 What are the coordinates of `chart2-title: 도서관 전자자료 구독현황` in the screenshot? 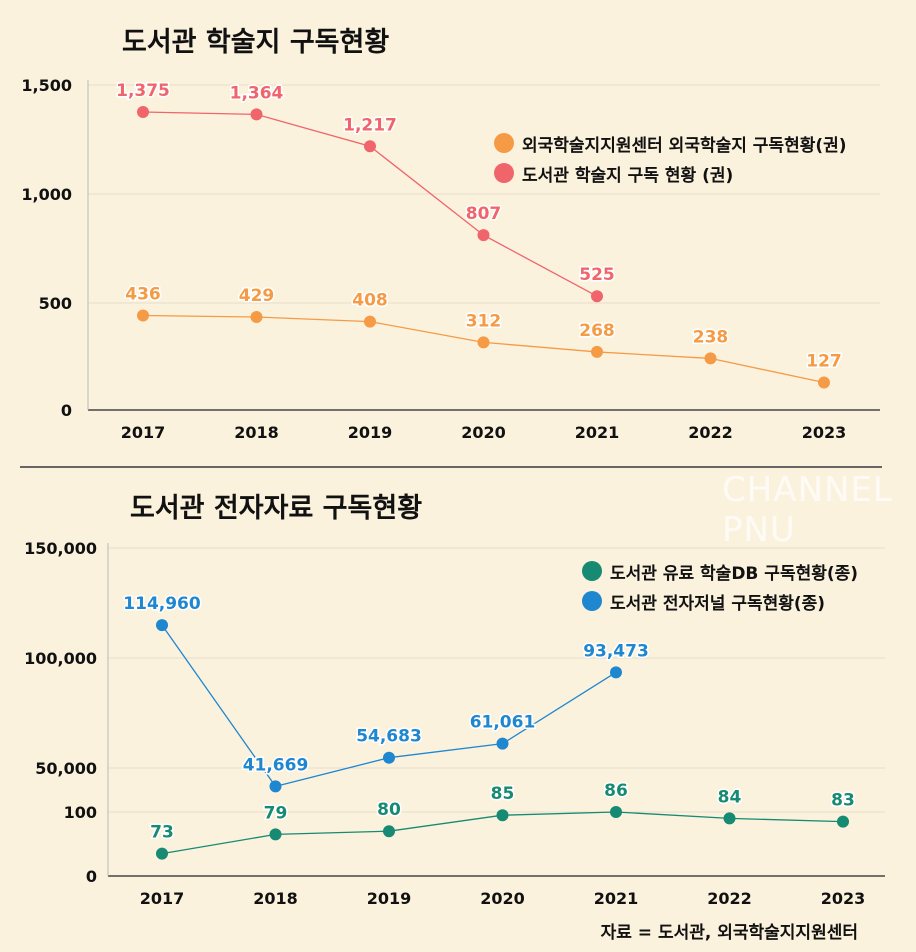 It's located at (276, 508).